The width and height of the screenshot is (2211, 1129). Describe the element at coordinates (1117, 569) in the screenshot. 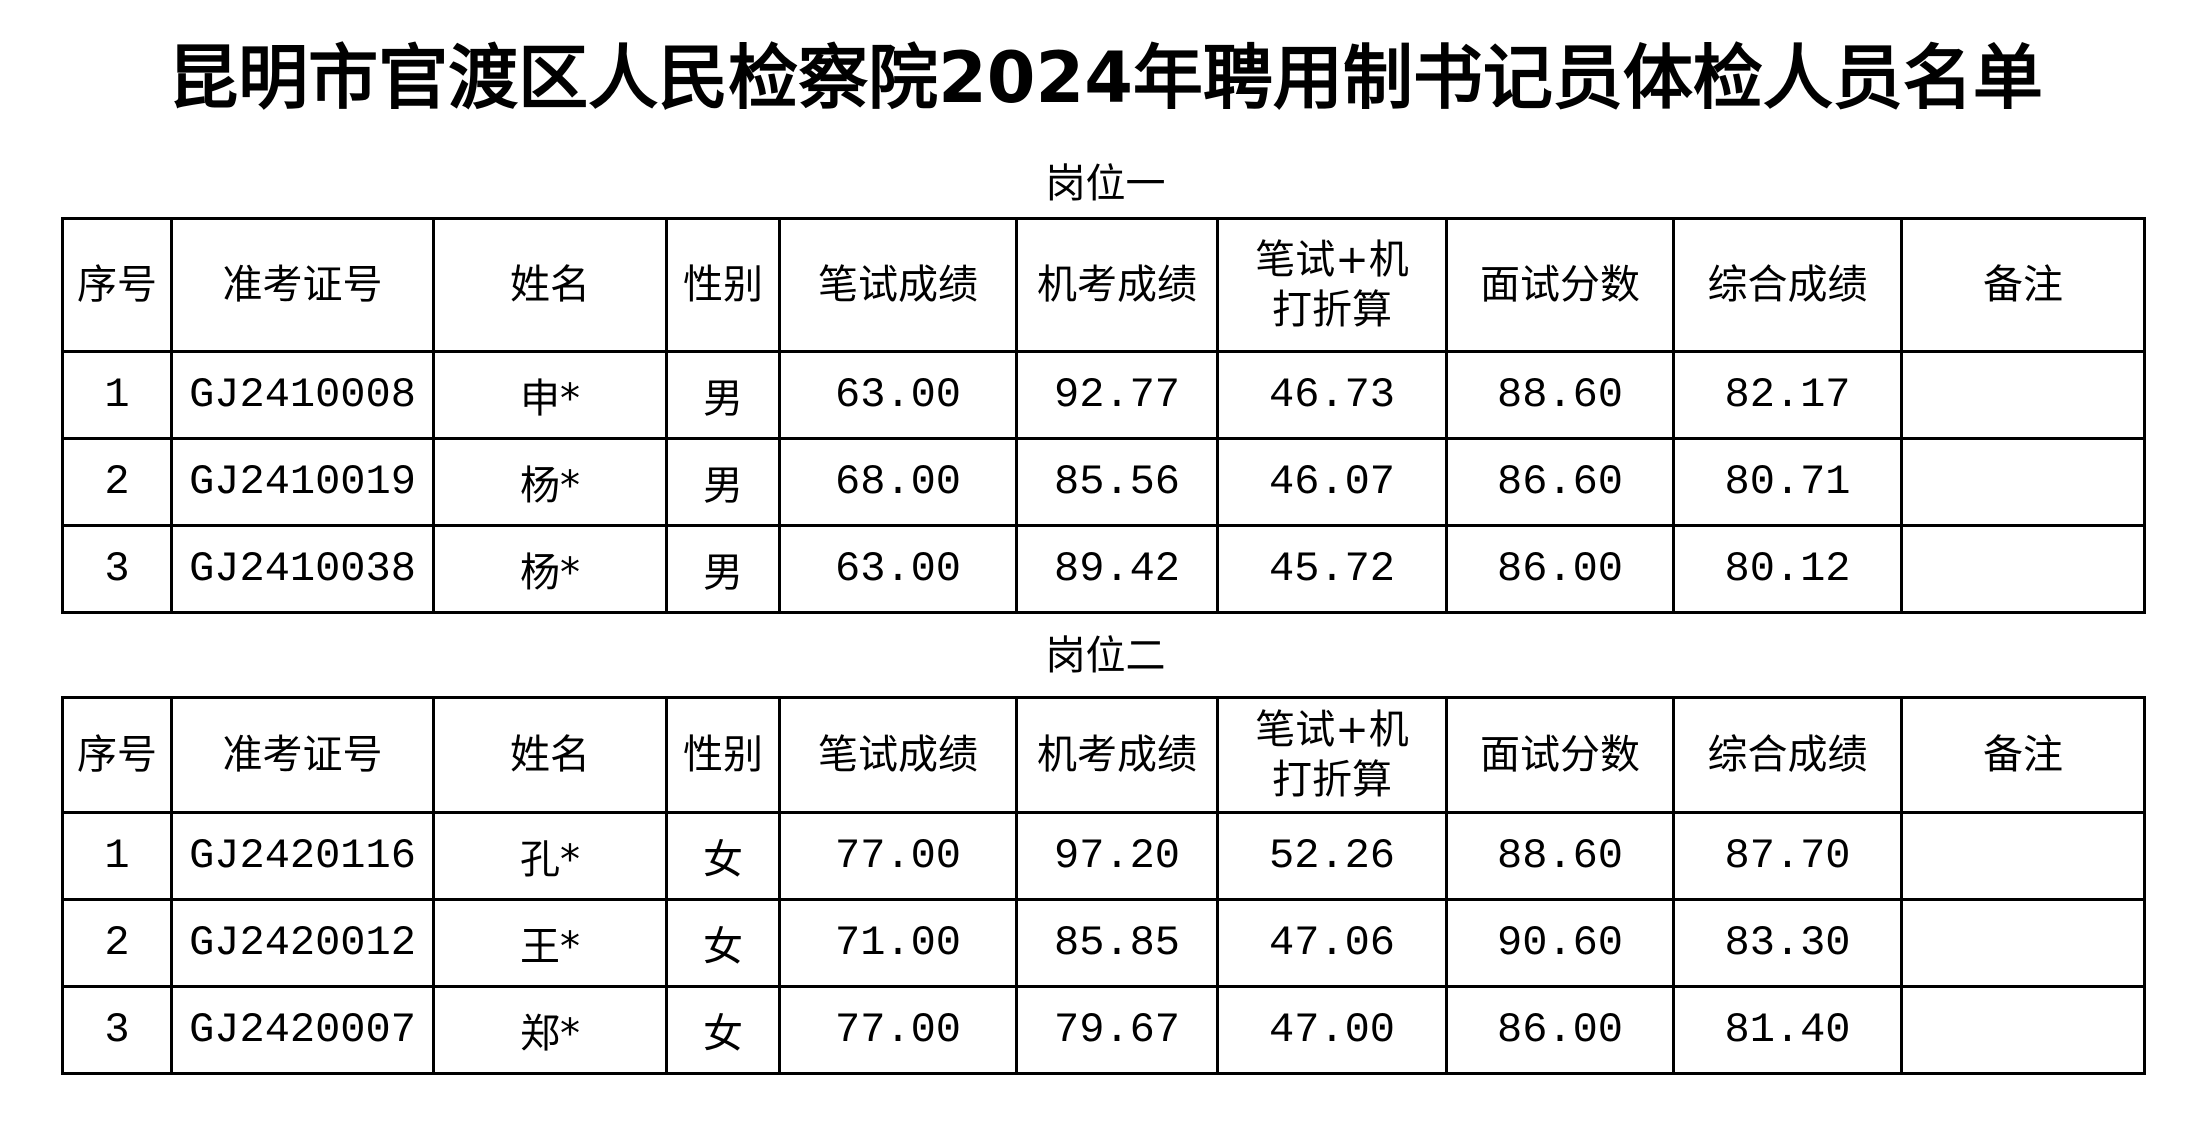

I see `table-cell: 89.42` at that location.